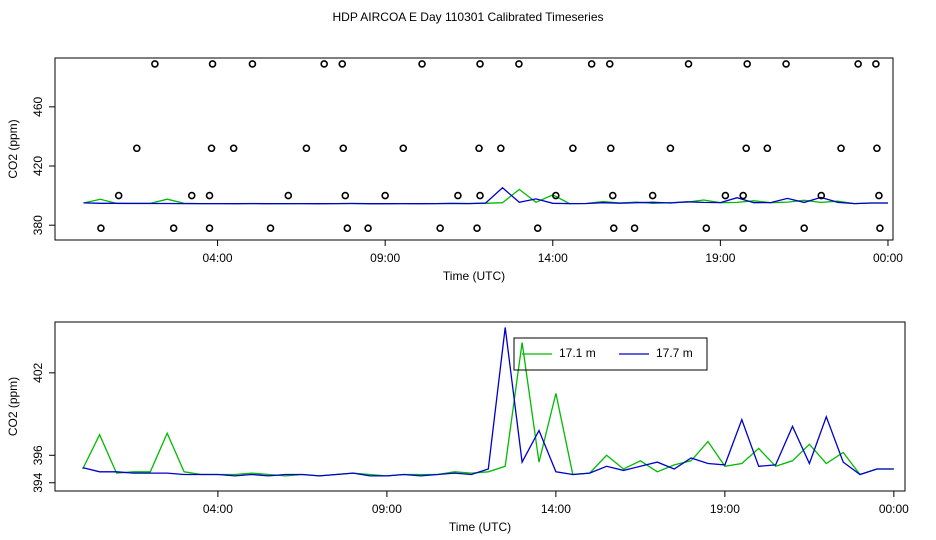  What do you see at coordinates (38, 373) in the screenshot?
I see `y-tick-label: 402` at bounding box center [38, 373].